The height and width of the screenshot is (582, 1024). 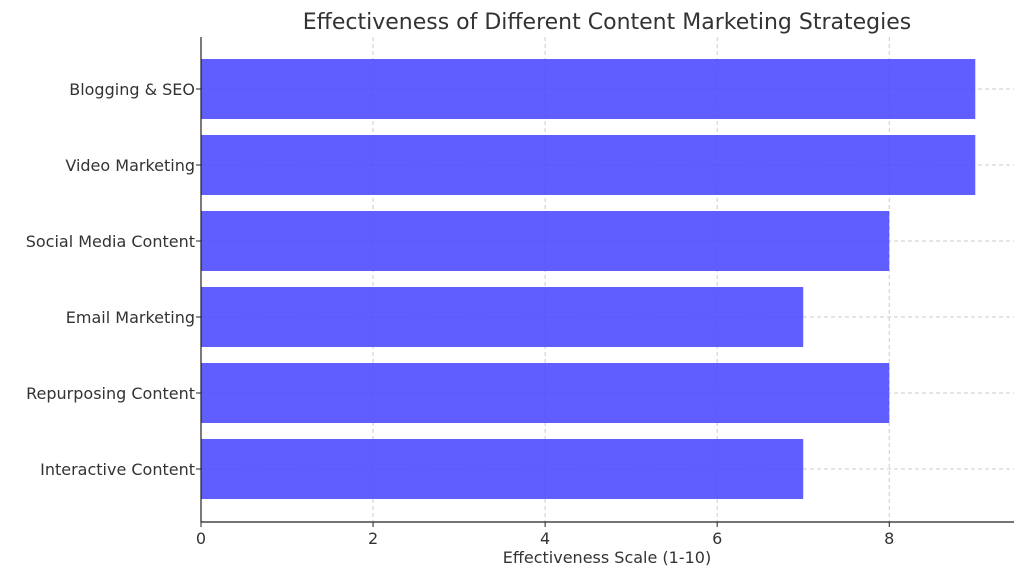 I want to click on y-tick-label: Blogging & SEO, so click(x=132, y=89).